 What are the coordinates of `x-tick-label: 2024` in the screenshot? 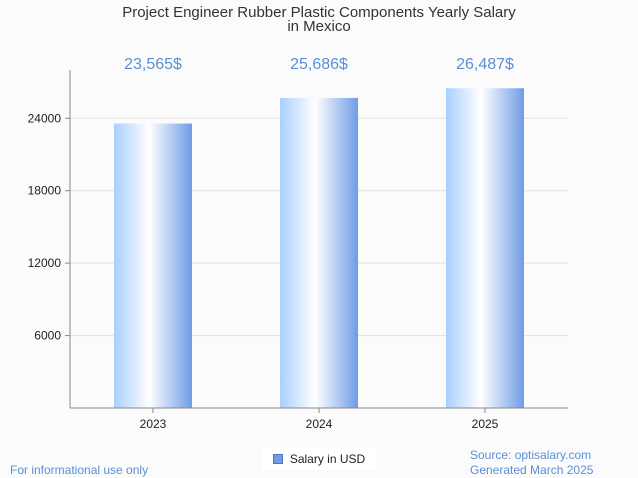 It's located at (319, 424).